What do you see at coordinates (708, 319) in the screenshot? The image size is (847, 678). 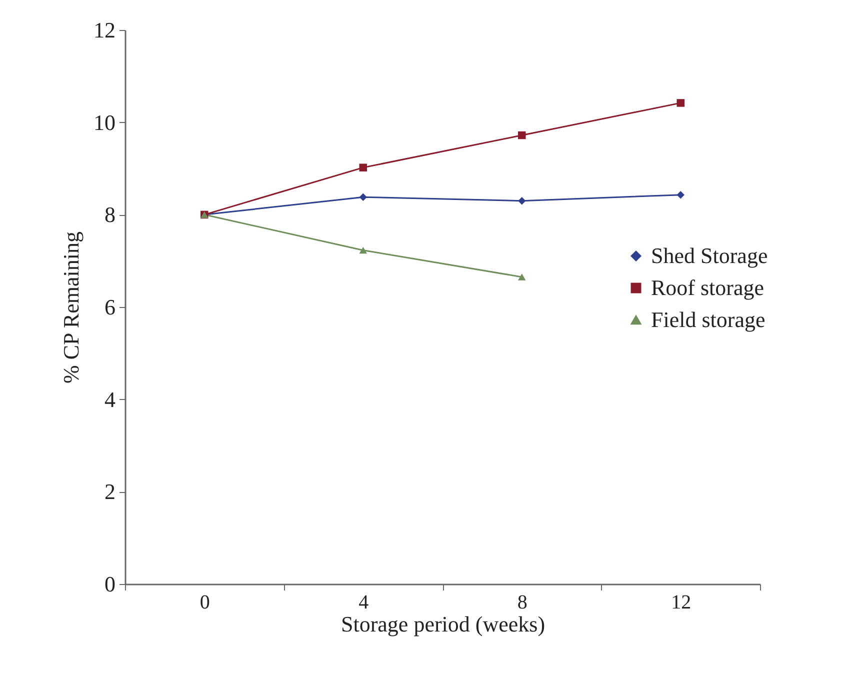 I see `legend-label: Field storage` at bounding box center [708, 319].